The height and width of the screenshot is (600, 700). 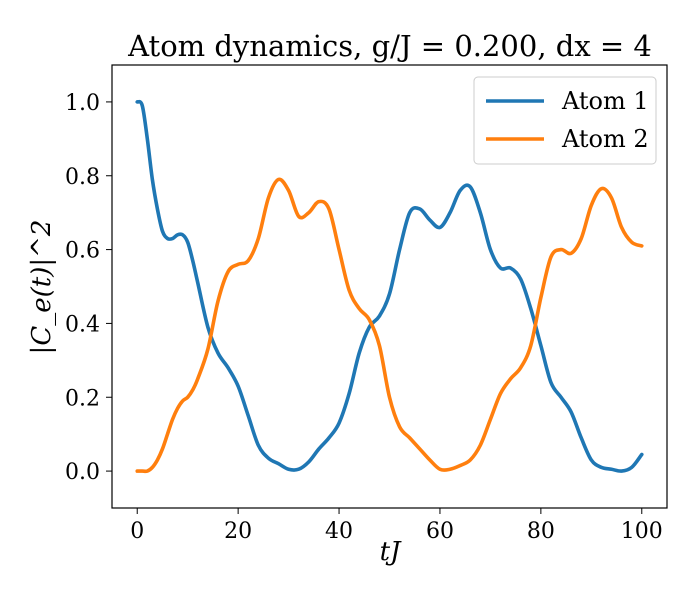 What do you see at coordinates (642, 531) in the screenshot?
I see `x-tick-label: 100` at bounding box center [642, 531].